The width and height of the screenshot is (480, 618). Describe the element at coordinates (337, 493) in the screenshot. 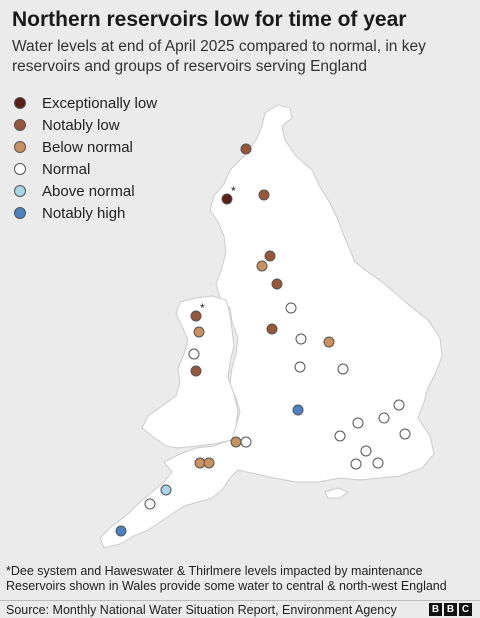

I see `isle-of-wight` at that location.